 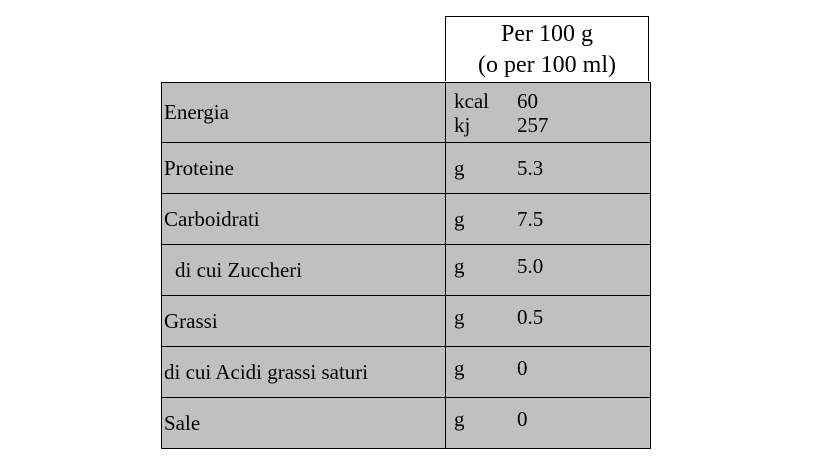 I want to click on table-row-acidi-grassi-saturi: di cui Acidi grassi saturi g 0, so click(x=406, y=372).